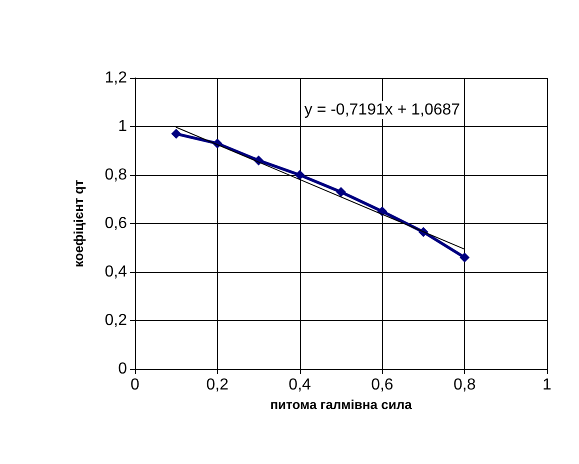  What do you see at coordinates (116, 78) in the screenshot?
I see `y-tick-label: 1,2` at bounding box center [116, 78].